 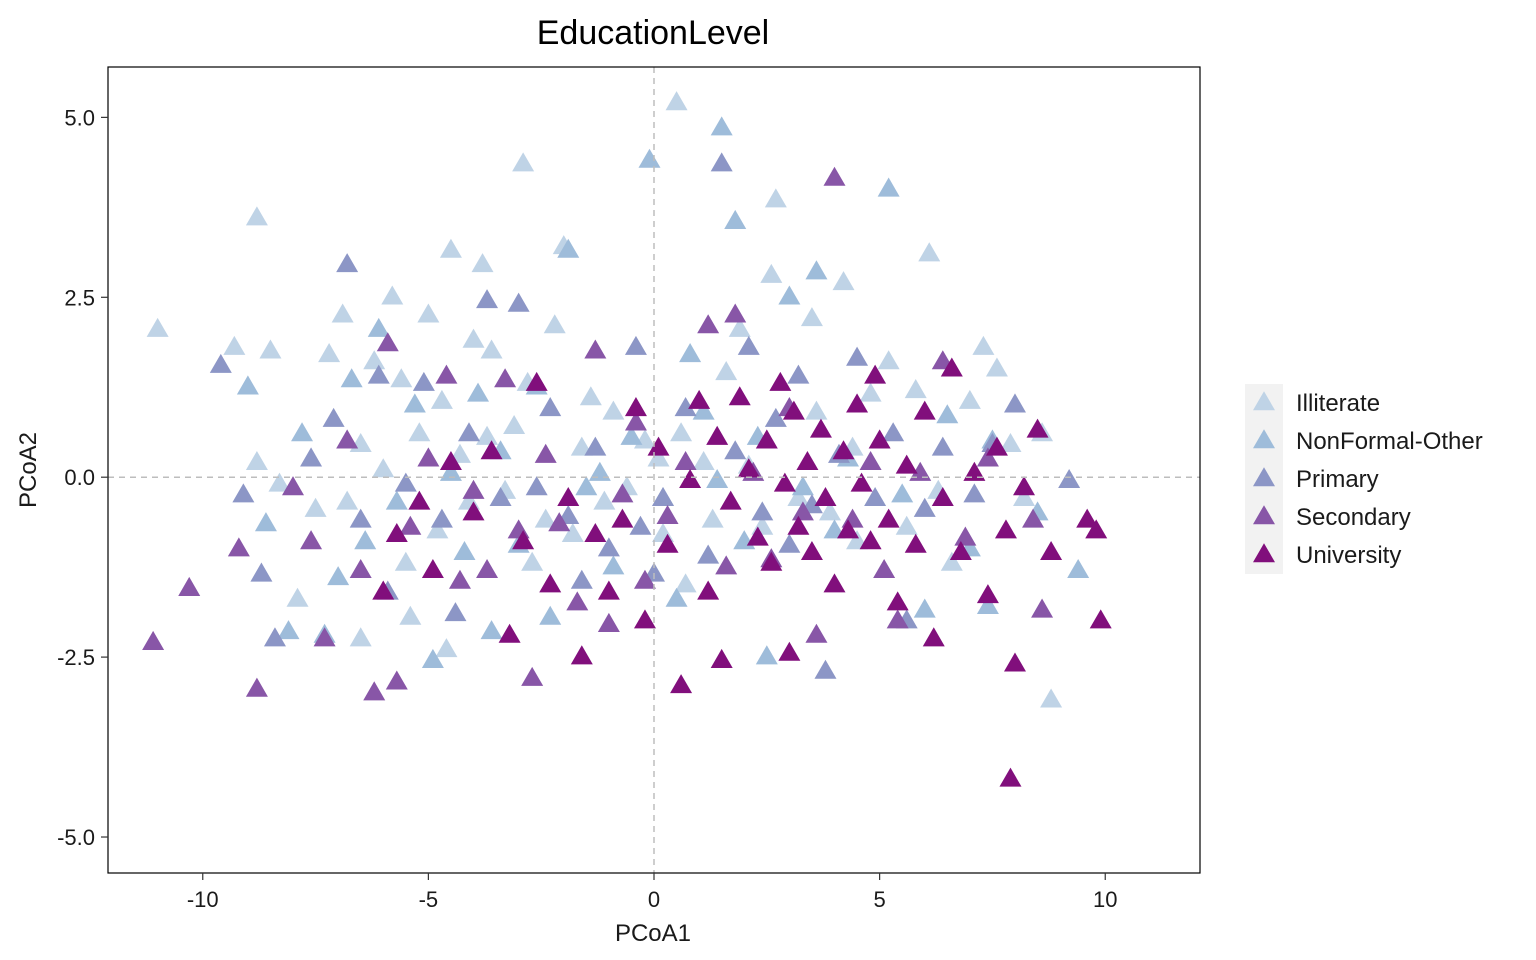 I want to click on x-tick-label: 10, so click(x=1105, y=899).